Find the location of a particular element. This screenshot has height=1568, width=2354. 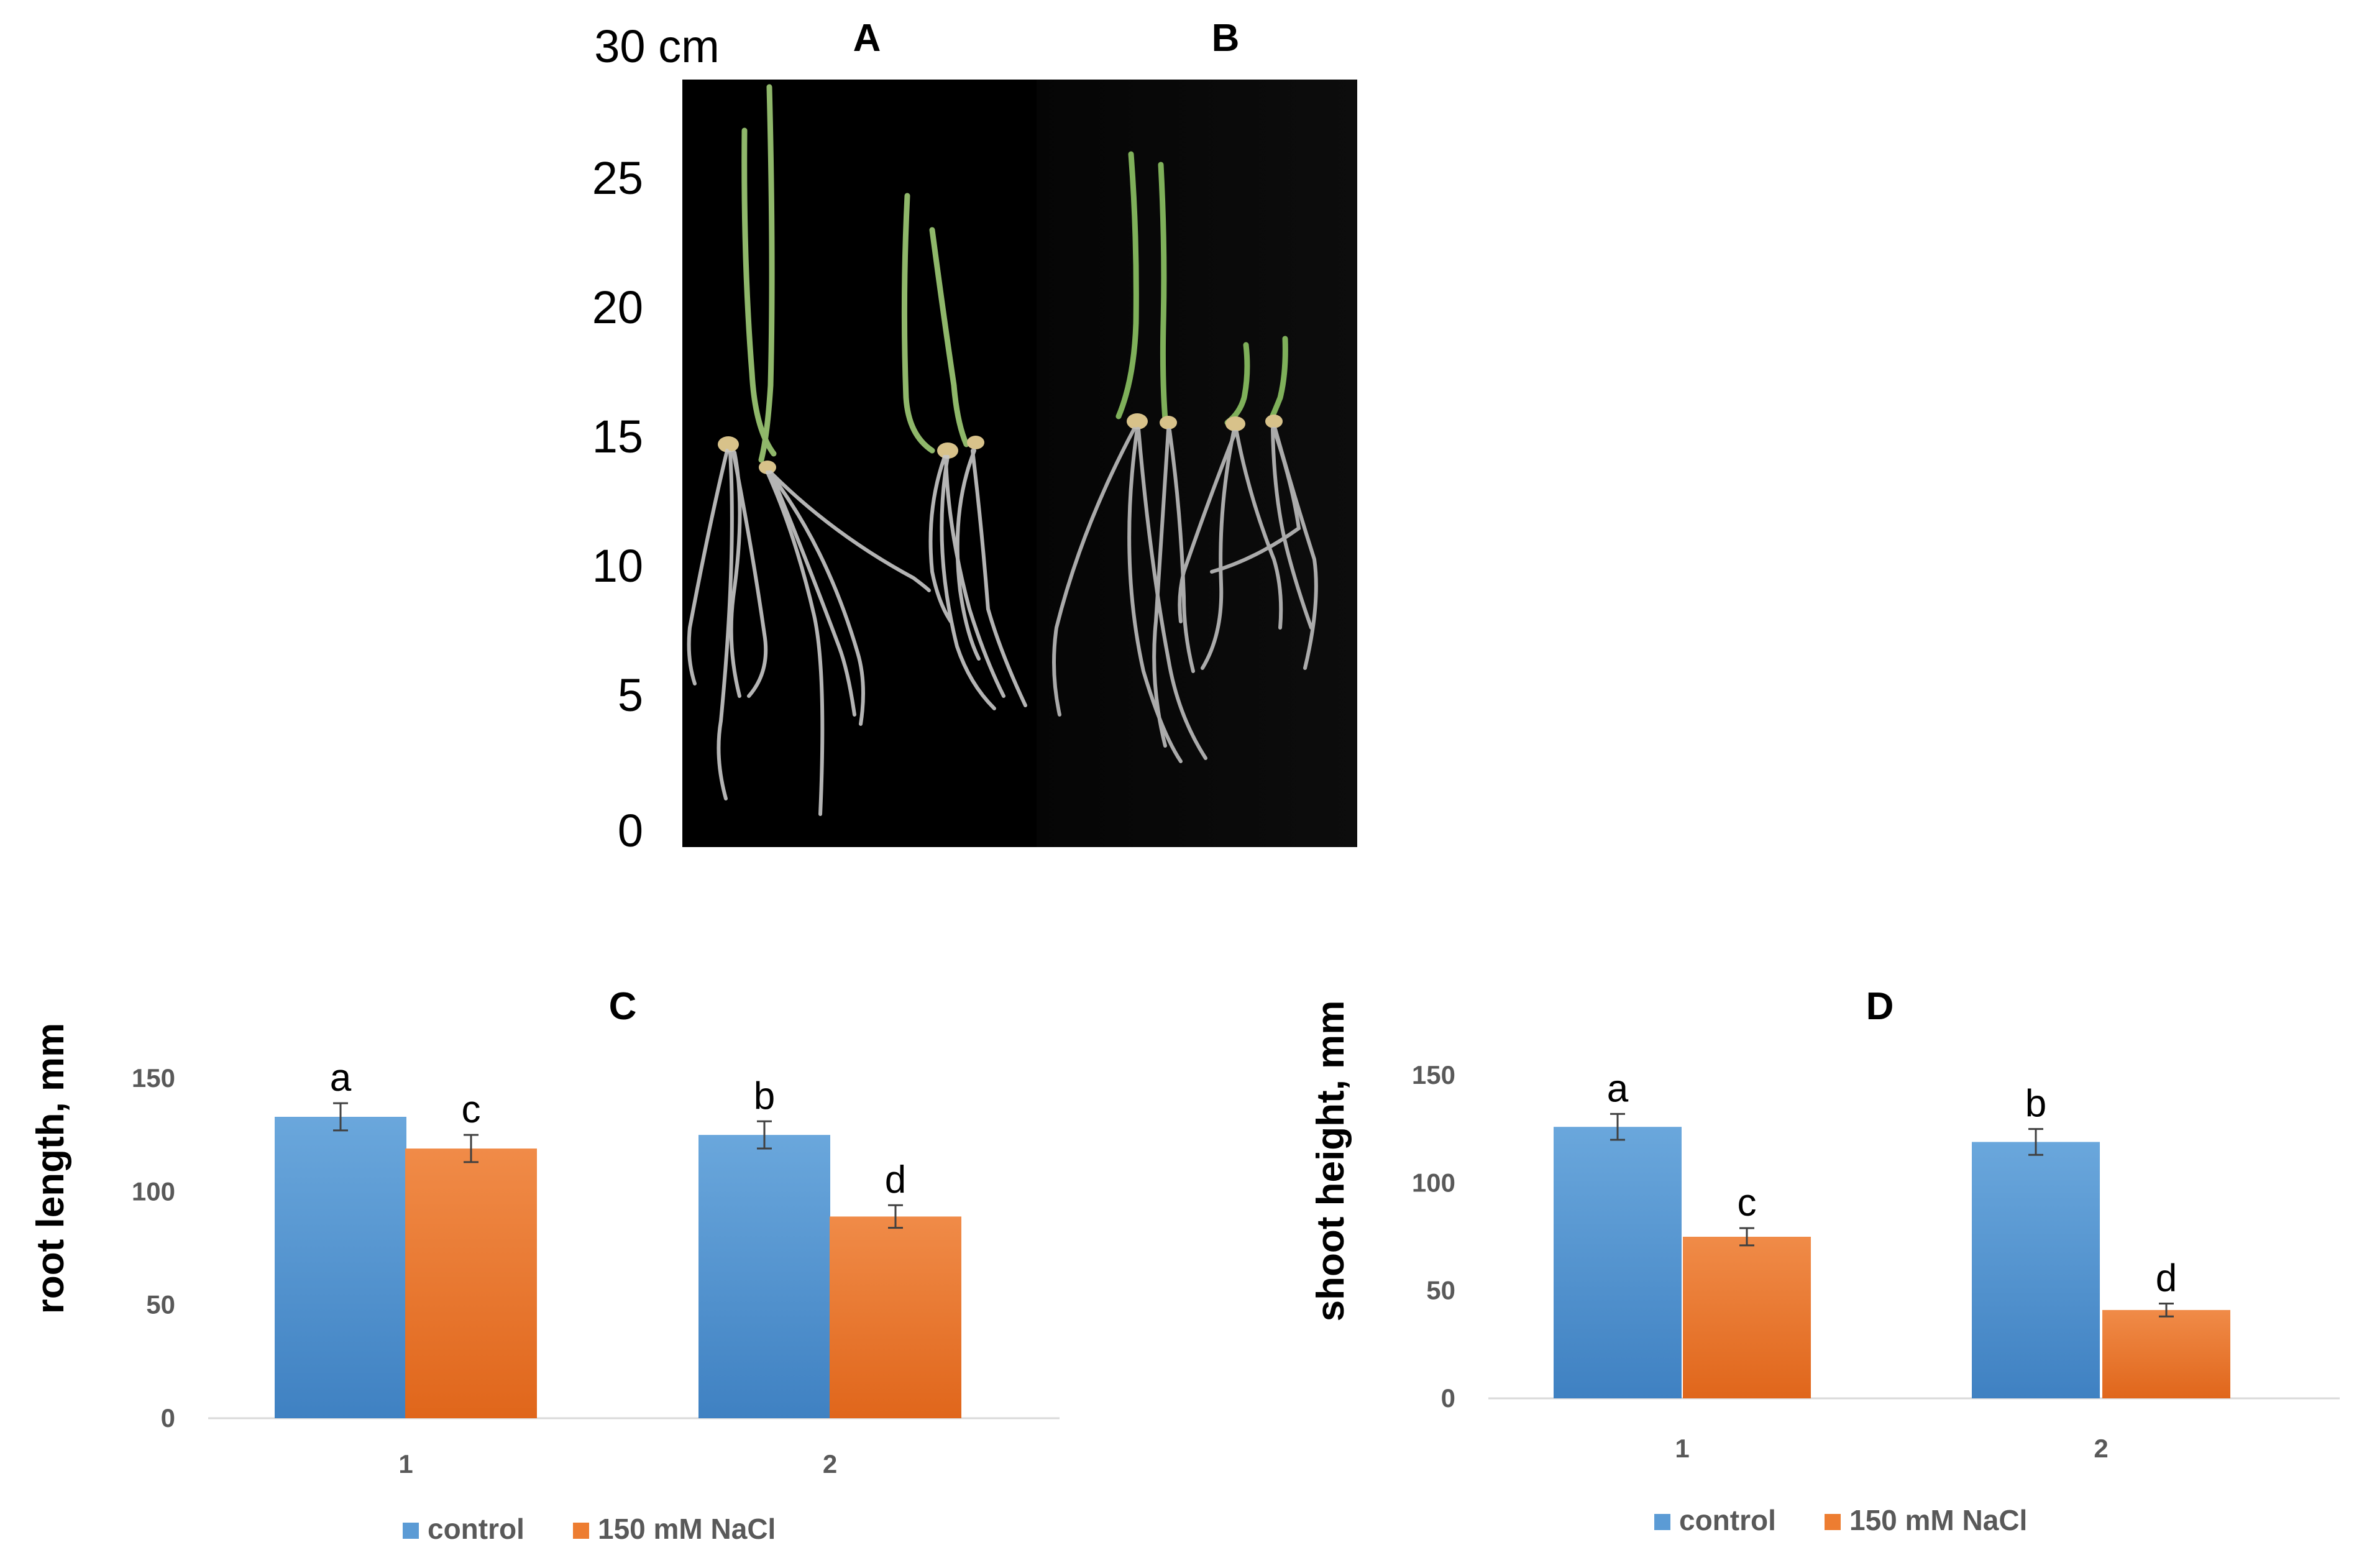

seedling-photo-b is located at coordinates (1197, 463).